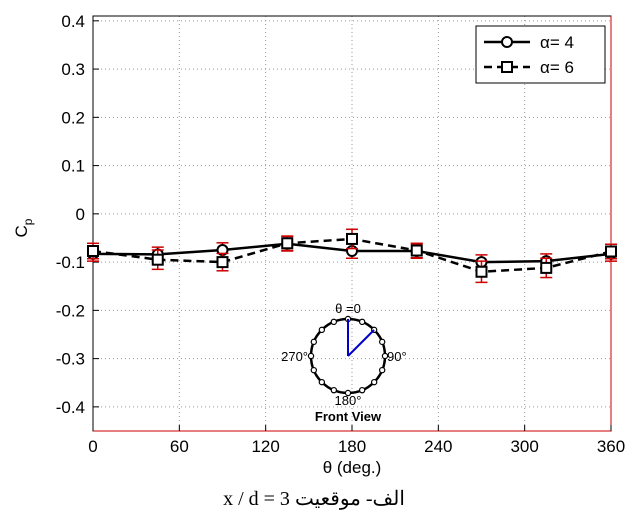 Image resolution: width=628 pixels, height=532 pixels. Describe the element at coordinates (70, 262) in the screenshot. I see `y-tick-label: -0.1` at that location.